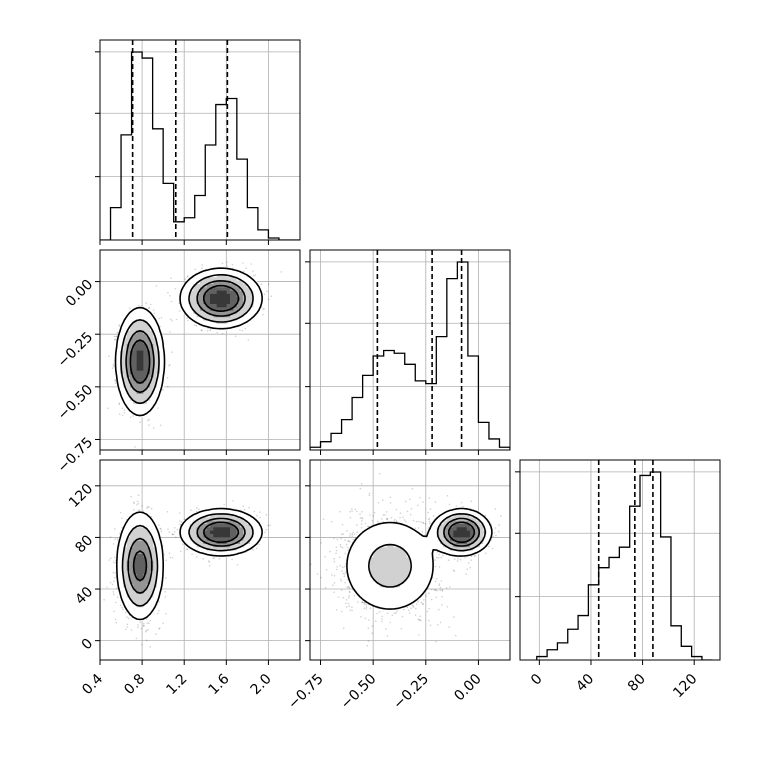 The height and width of the screenshot is (760, 760). Describe the element at coordinates (134, 684) in the screenshot. I see `x-tick-label: 0.8` at that location.